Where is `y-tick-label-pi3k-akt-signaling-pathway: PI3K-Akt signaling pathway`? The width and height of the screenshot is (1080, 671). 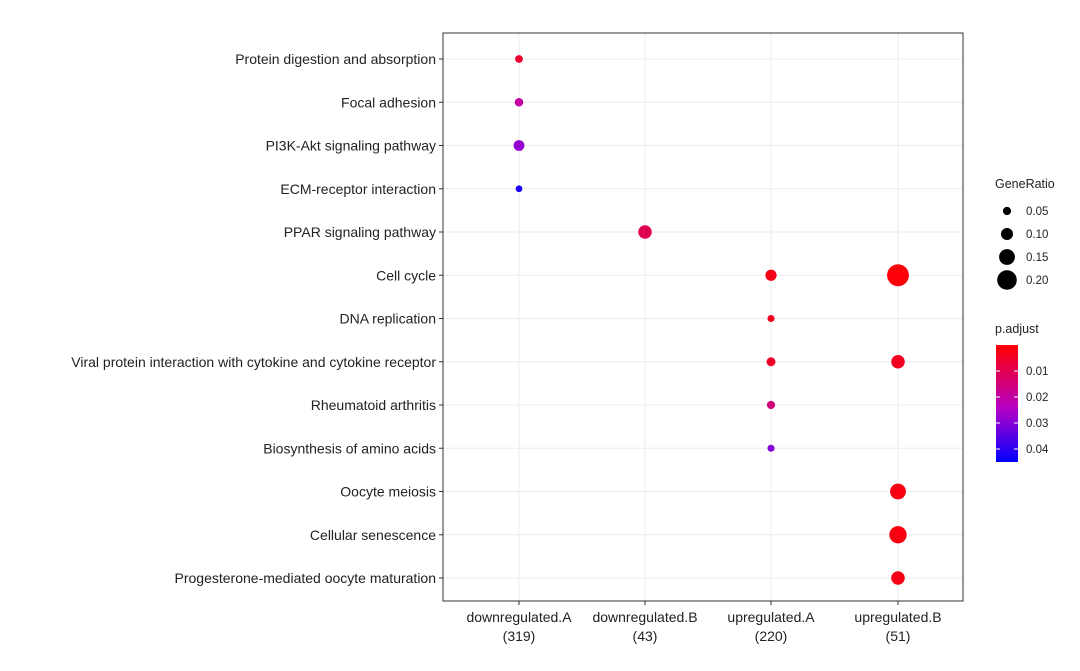
y-tick-label-pi3k-akt-signaling-pathway: PI3K-Akt signaling pathway is located at coordinates (351, 146).